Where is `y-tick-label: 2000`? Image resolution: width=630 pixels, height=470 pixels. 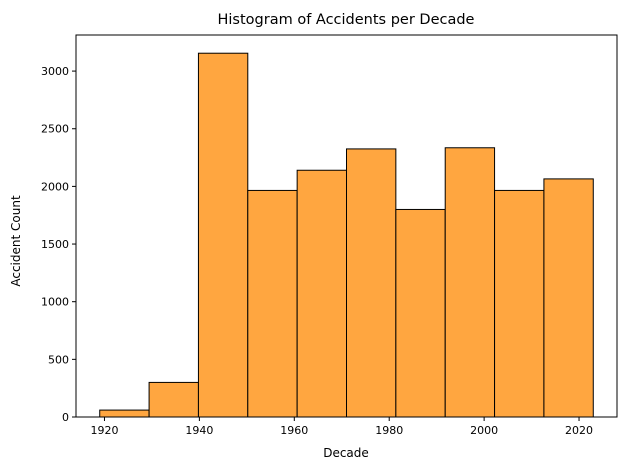 y-tick-label: 2000 is located at coordinates (55, 186).